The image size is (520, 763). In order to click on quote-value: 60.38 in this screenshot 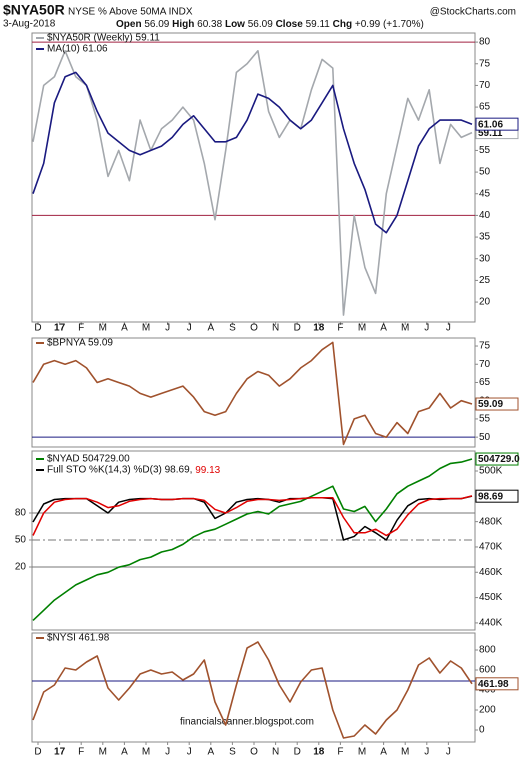, I will do `click(209, 24)`.